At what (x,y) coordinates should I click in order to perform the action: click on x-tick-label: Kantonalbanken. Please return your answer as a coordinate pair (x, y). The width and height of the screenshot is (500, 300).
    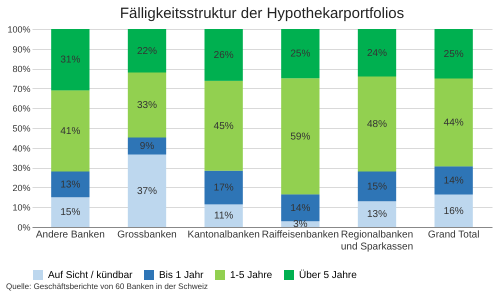
    Looking at the image, I should click on (224, 235).